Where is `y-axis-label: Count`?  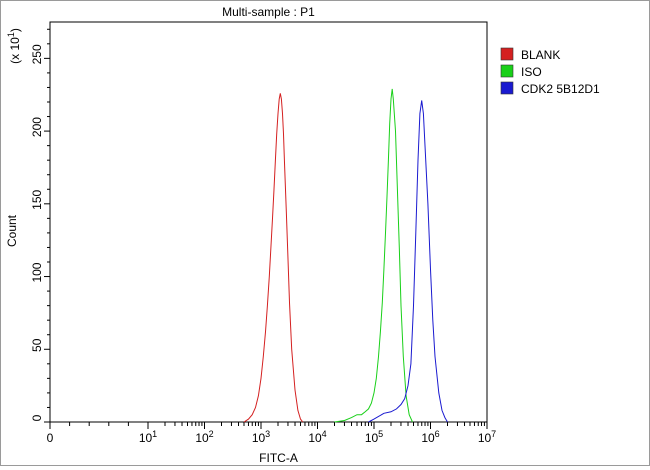 y-axis-label: Count is located at coordinates (12, 230).